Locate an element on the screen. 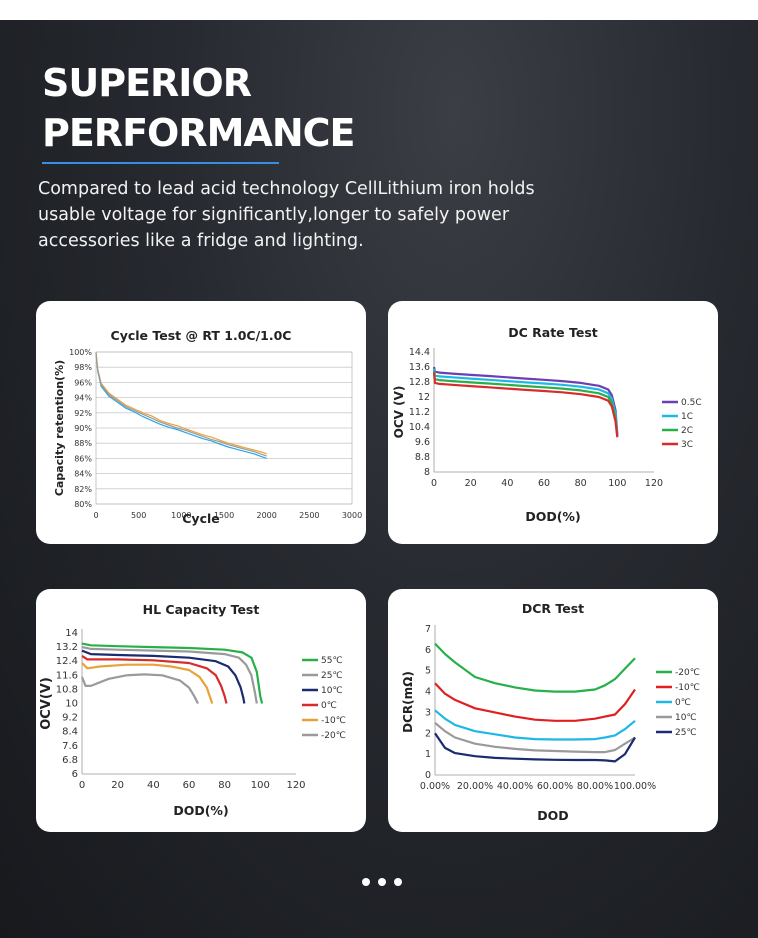 The height and width of the screenshot is (938, 758). y-tick-label: 94% is located at coordinates (83, 398).